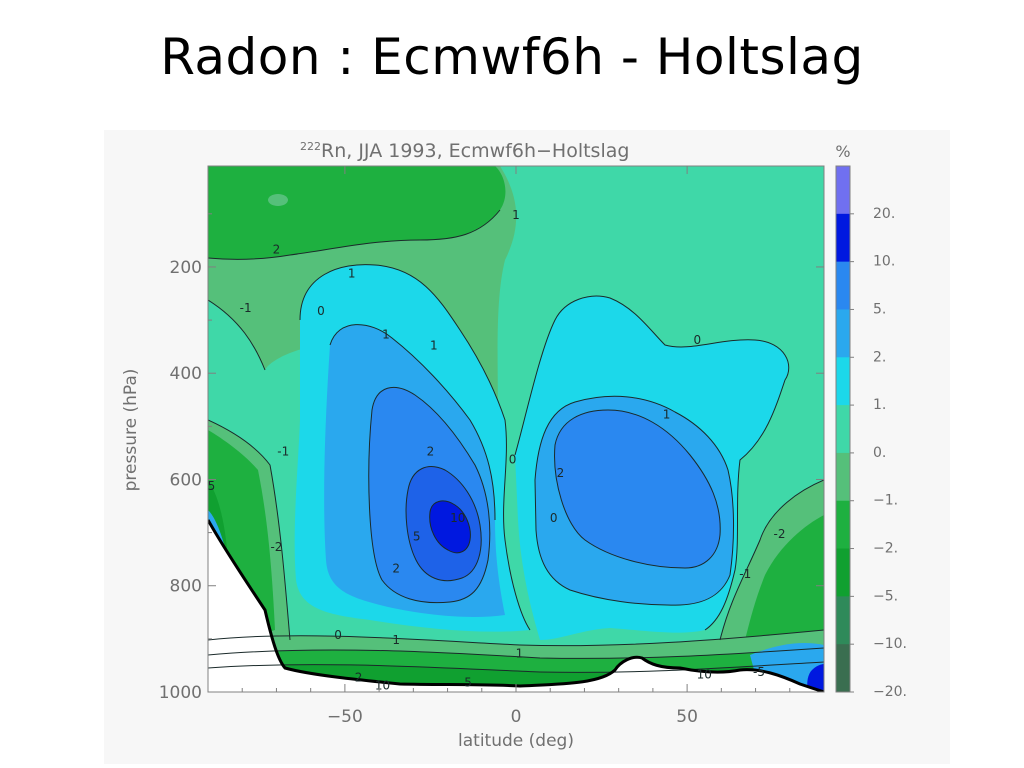 The height and width of the screenshot is (768, 1024). What do you see at coordinates (516, 741) in the screenshot?
I see `x-axis-label: latitude (deg)` at bounding box center [516, 741].